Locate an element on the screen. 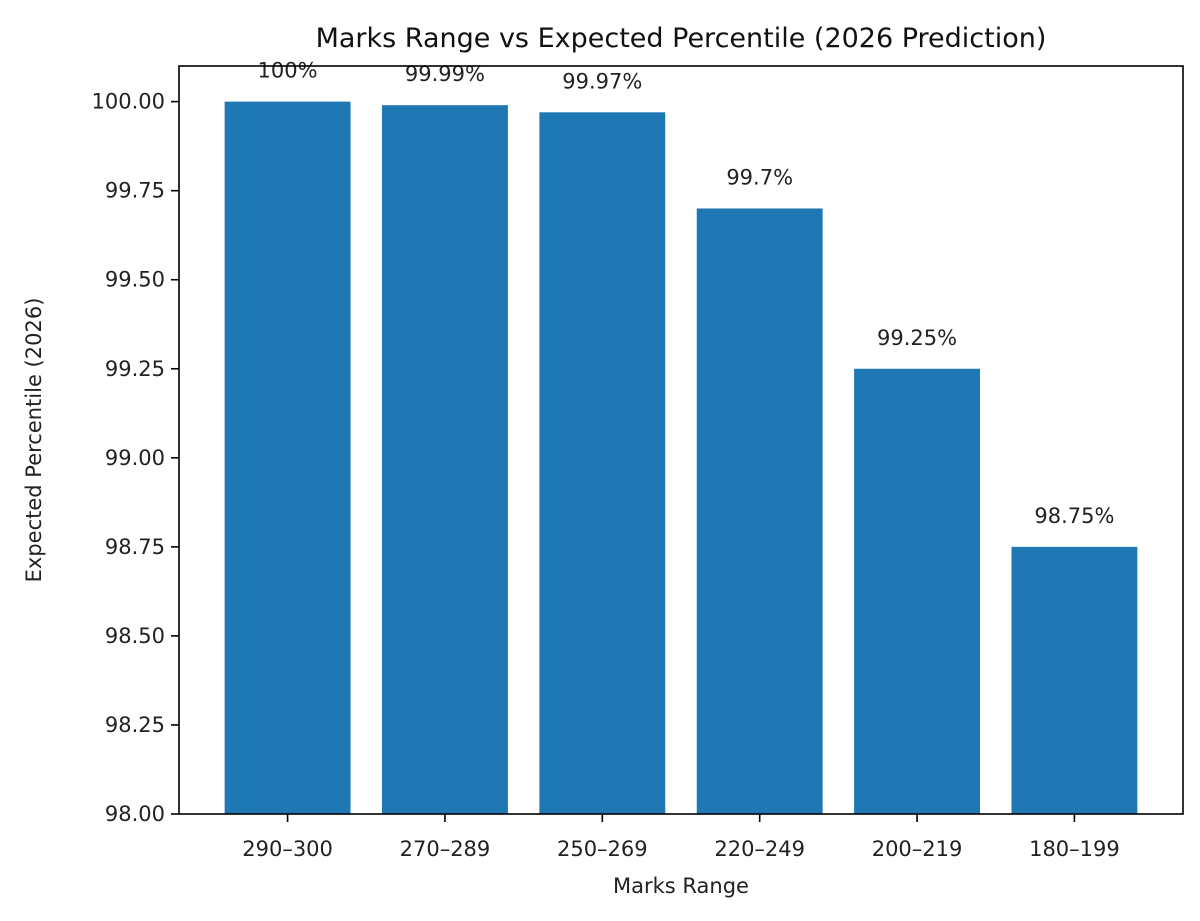 The image size is (1200, 921). x-tick-label: 250–269 is located at coordinates (602, 849).